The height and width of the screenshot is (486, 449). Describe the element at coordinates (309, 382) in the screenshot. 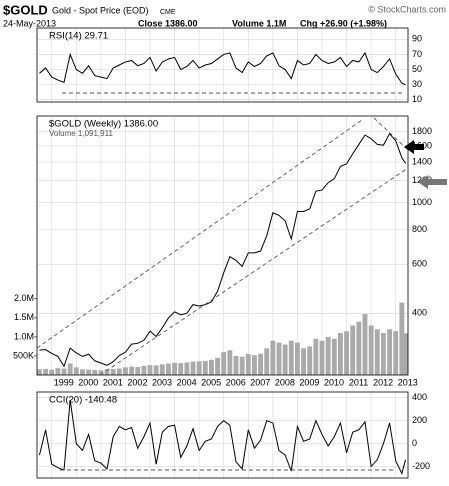

I see `x-tick-label: 2009` at that location.